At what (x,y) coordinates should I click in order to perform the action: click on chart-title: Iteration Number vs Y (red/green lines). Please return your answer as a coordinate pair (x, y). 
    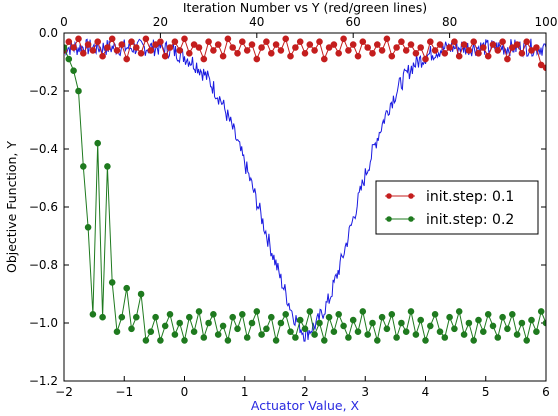
    Looking at the image, I should click on (305, 7).